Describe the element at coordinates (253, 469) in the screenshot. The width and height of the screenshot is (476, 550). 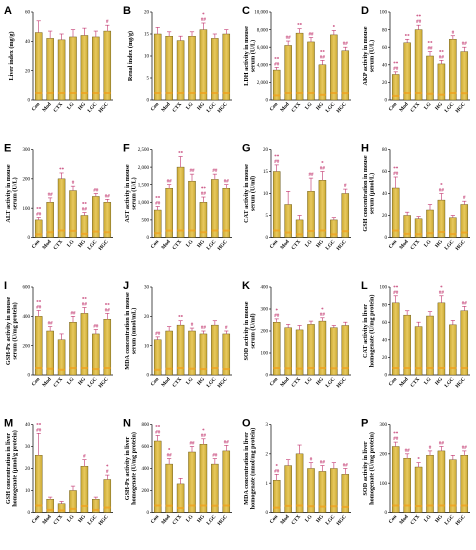
I see `y-axis-label-line: homogenate (nmol/mg protein)` at that location.